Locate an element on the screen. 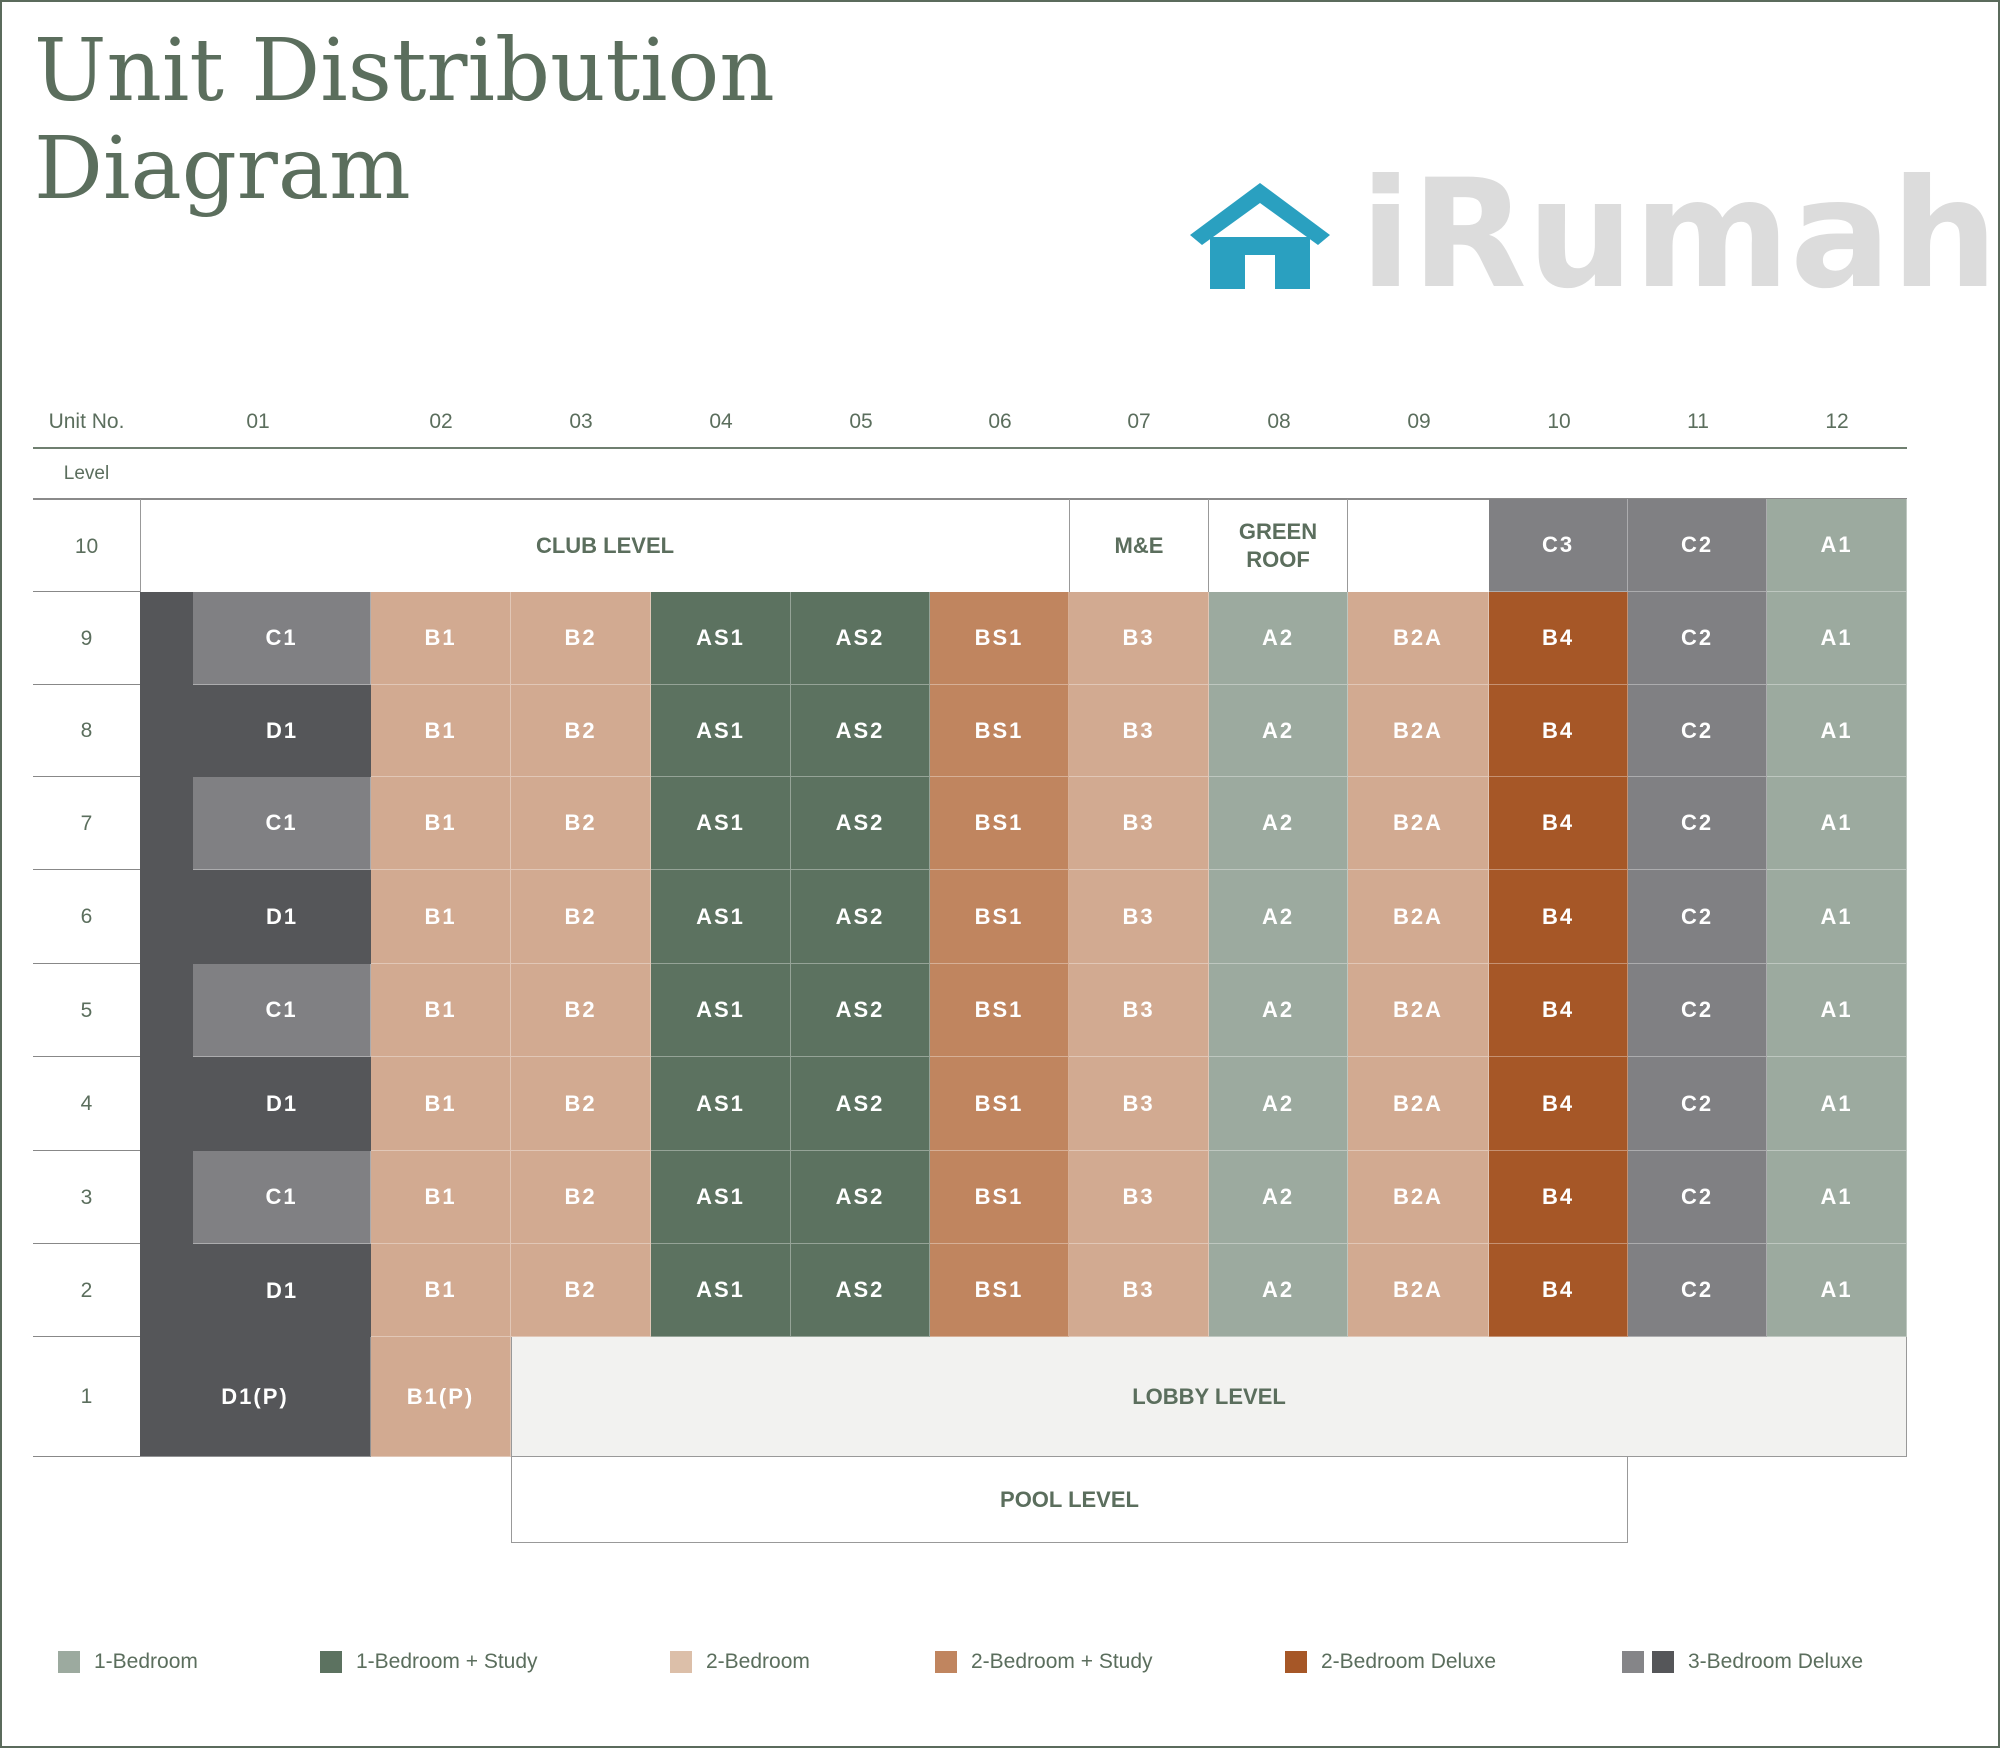  legend-item: 1-Bedroom + Study is located at coordinates (429, 1662).